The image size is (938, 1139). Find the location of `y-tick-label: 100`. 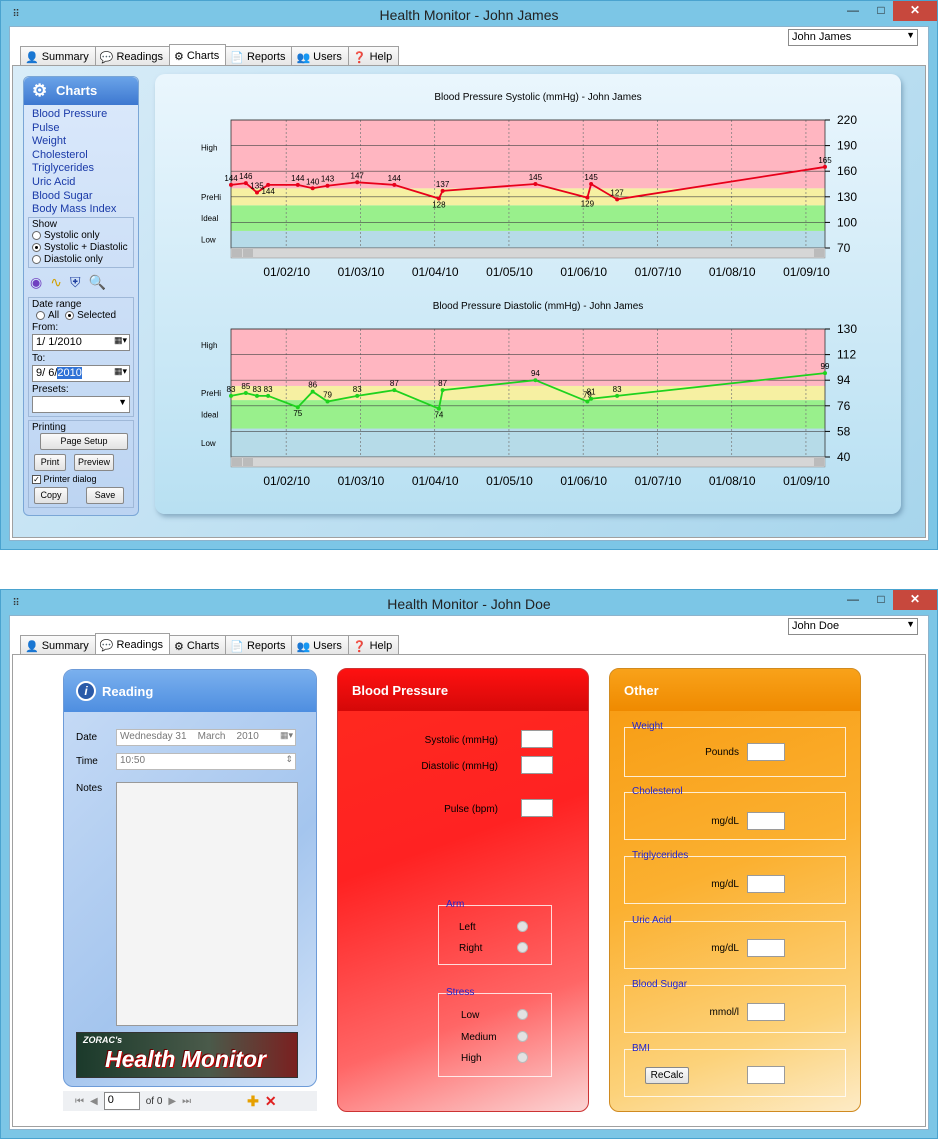

y-tick-label: 100 is located at coordinates (847, 222).